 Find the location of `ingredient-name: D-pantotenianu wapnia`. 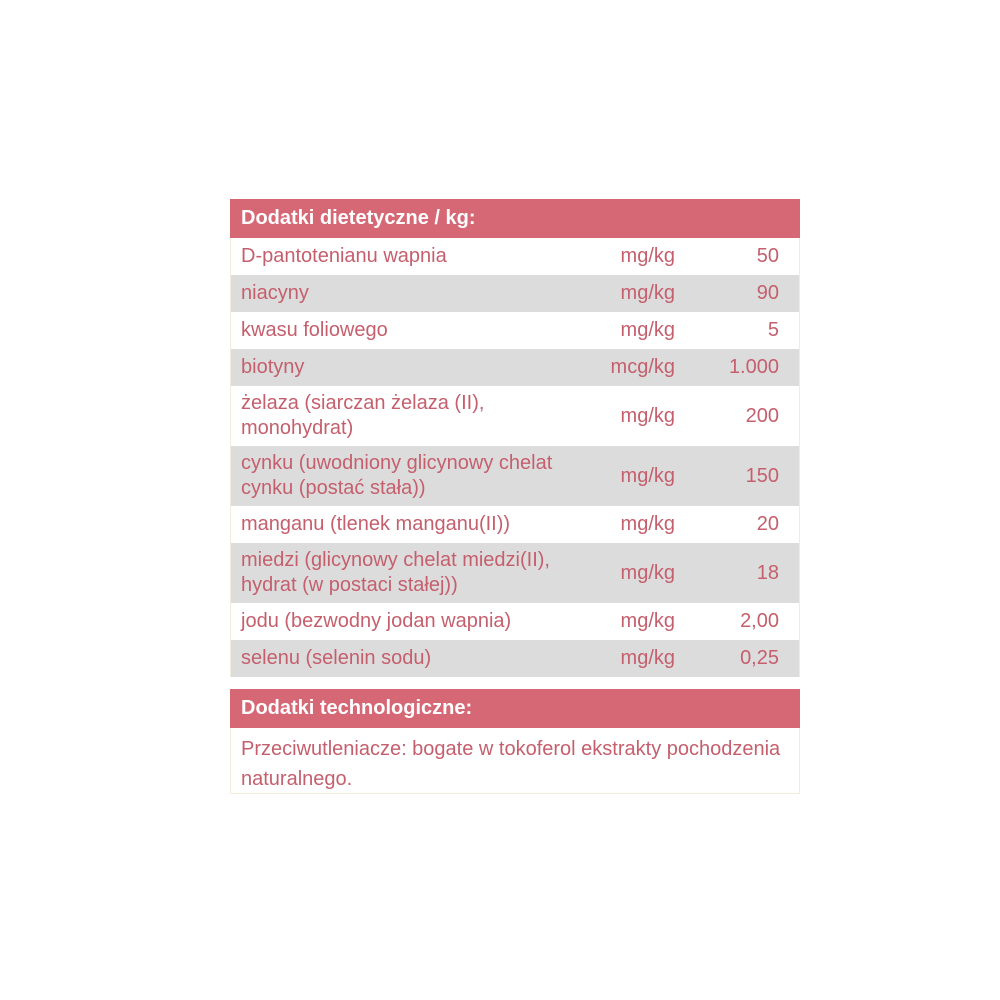

ingredient-name: D-pantotenianu wapnia is located at coordinates (344, 256).